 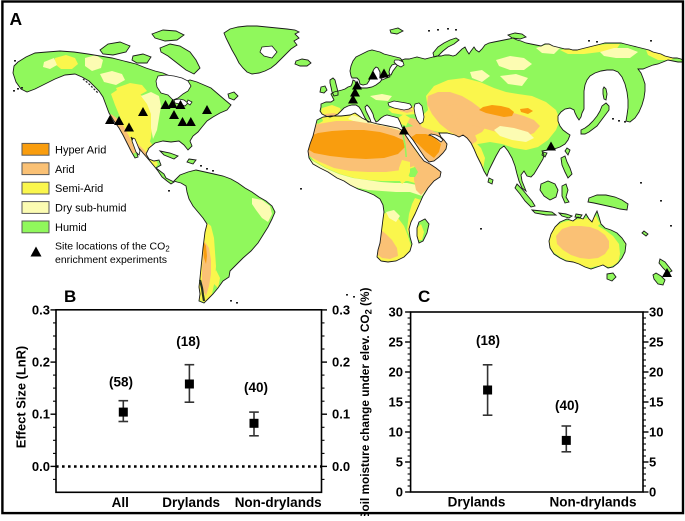 What do you see at coordinates (91, 209) in the screenshot?
I see `svg-text: Dry sub-humid` at bounding box center [91, 209].